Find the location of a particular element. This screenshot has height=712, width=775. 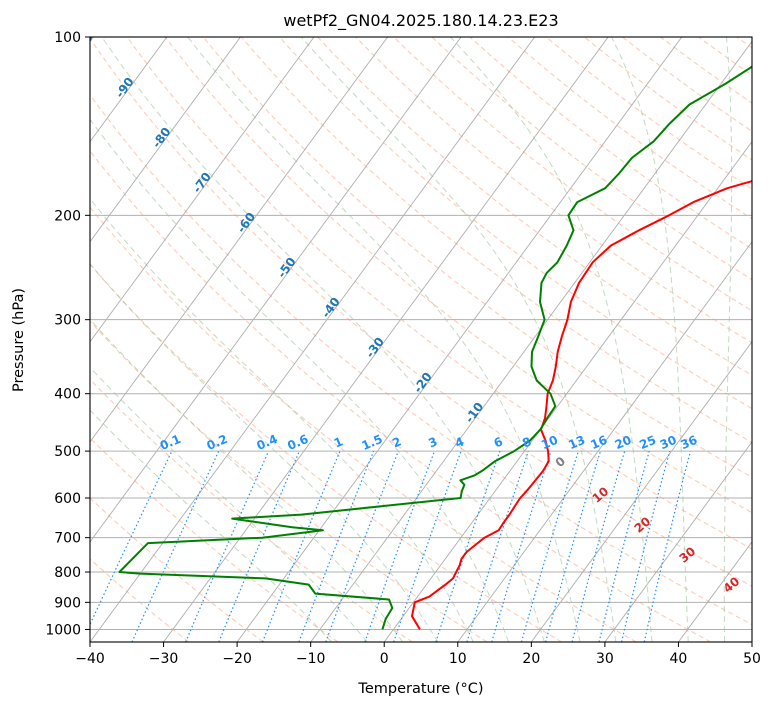

y-tick-label: 300 is located at coordinates (67, 321).